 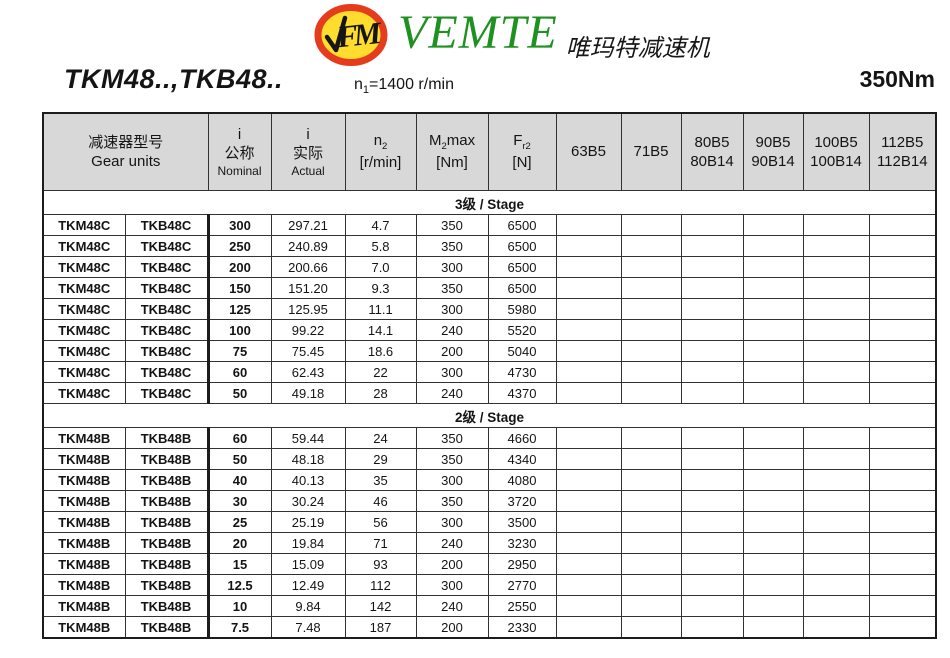 What do you see at coordinates (239, 606) in the screenshot?
I see `cell-ratio-nominal: 10` at bounding box center [239, 606].